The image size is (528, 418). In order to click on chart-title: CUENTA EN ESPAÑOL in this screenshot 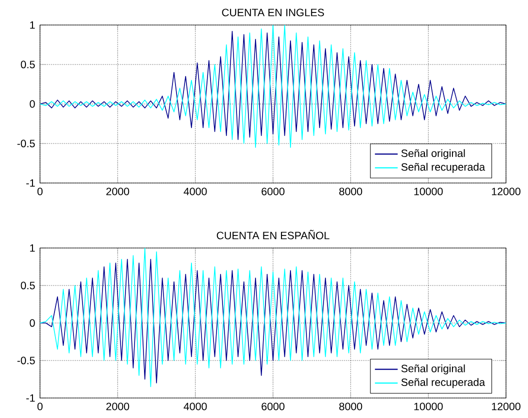, I will do `click(273, 235)`.